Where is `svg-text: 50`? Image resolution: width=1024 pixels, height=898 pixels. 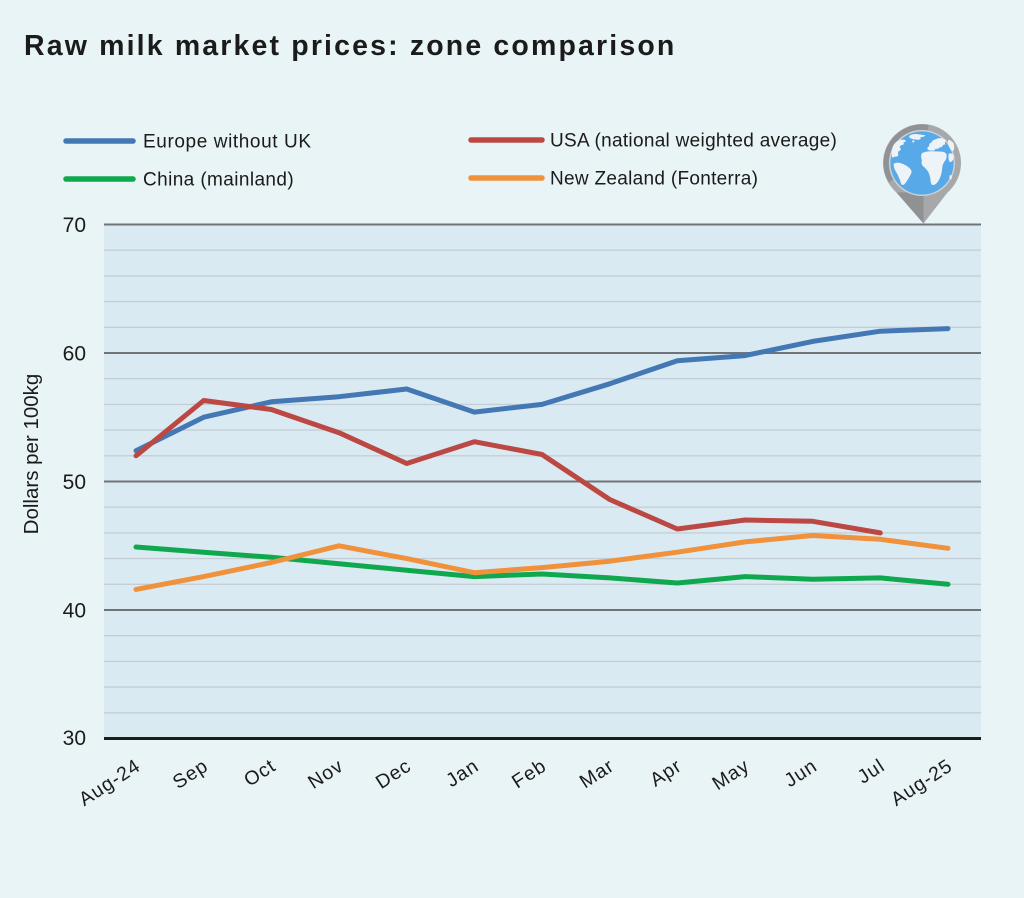 svg-text: 50 is located at coordinates (74, 482).